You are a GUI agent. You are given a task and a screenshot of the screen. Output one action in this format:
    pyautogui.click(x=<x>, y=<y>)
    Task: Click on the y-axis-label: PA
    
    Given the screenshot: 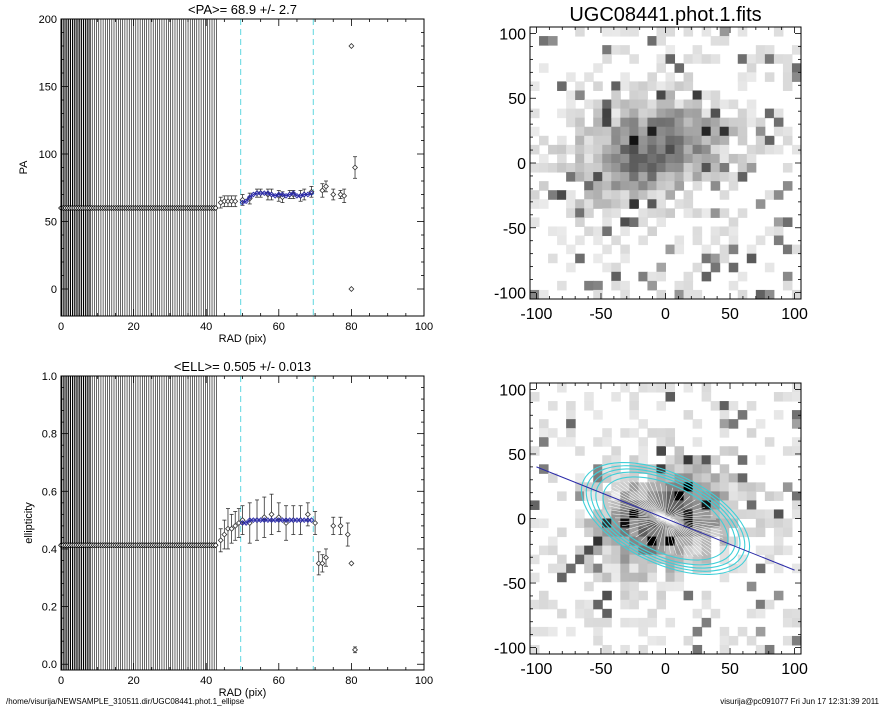 What is the action you would take?
    pyautogui.click(x=24, y=167)
    